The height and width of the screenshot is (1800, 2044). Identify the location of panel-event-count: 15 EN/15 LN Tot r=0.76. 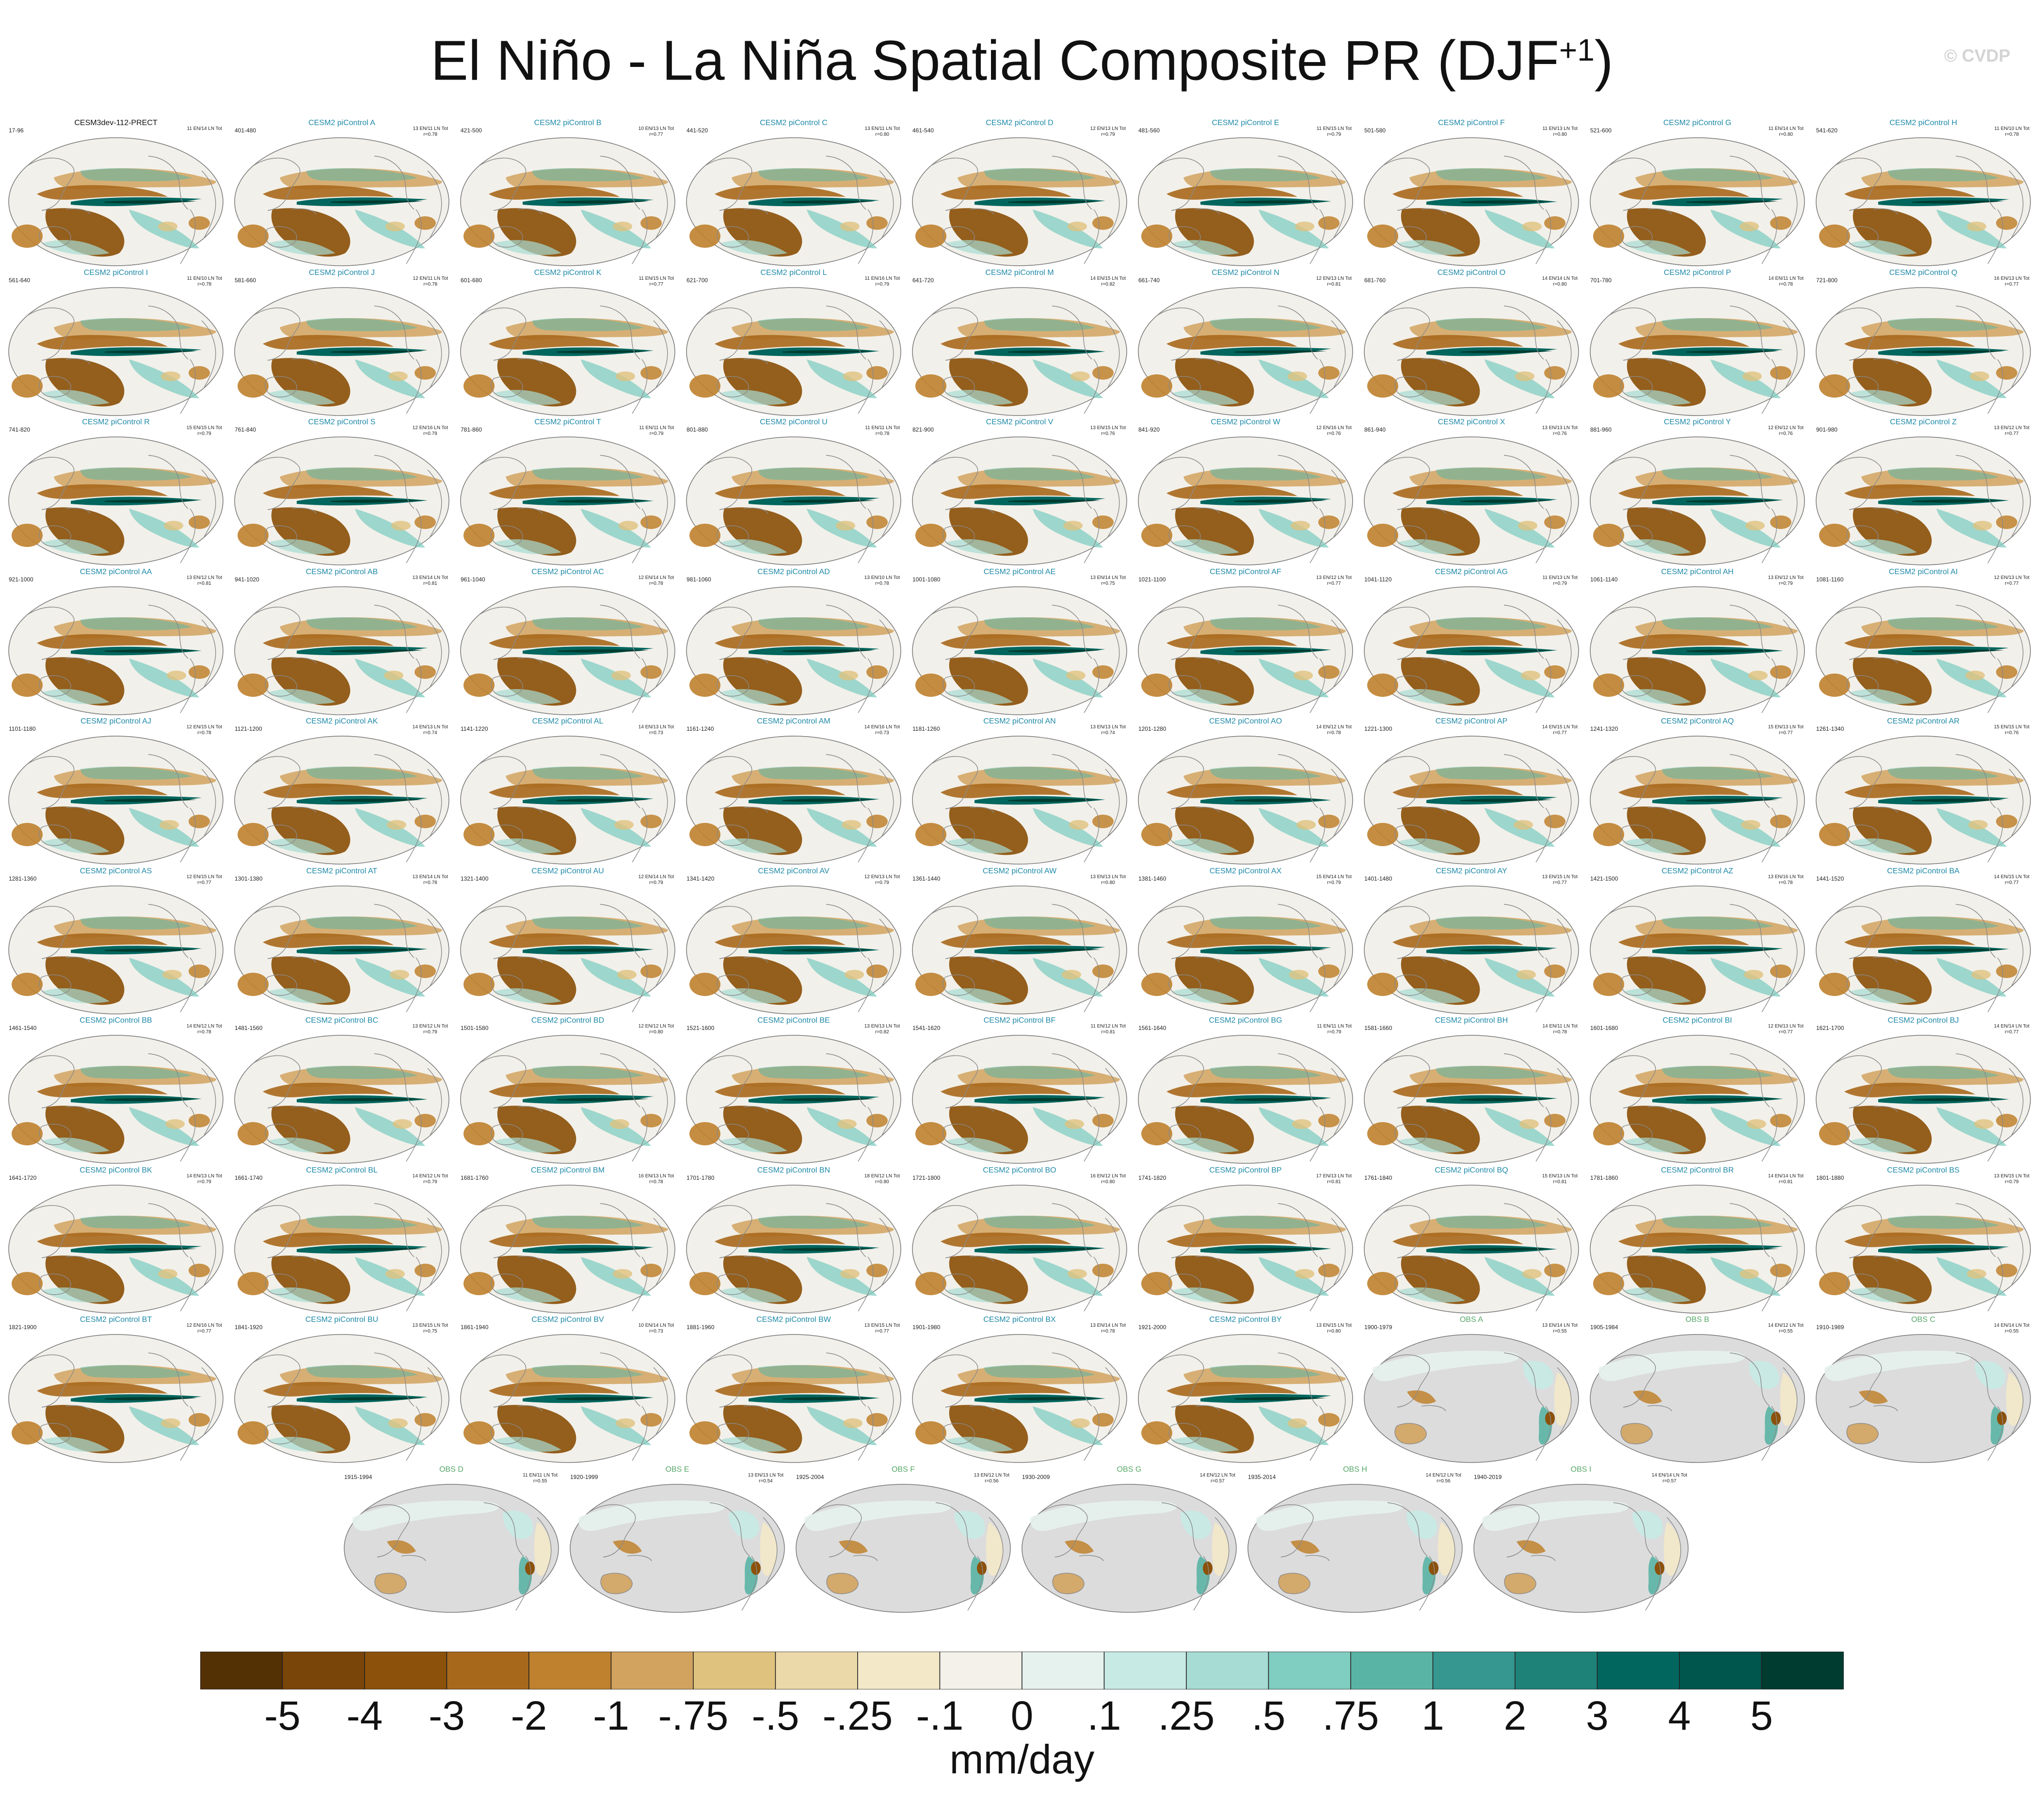
(2011, 730).